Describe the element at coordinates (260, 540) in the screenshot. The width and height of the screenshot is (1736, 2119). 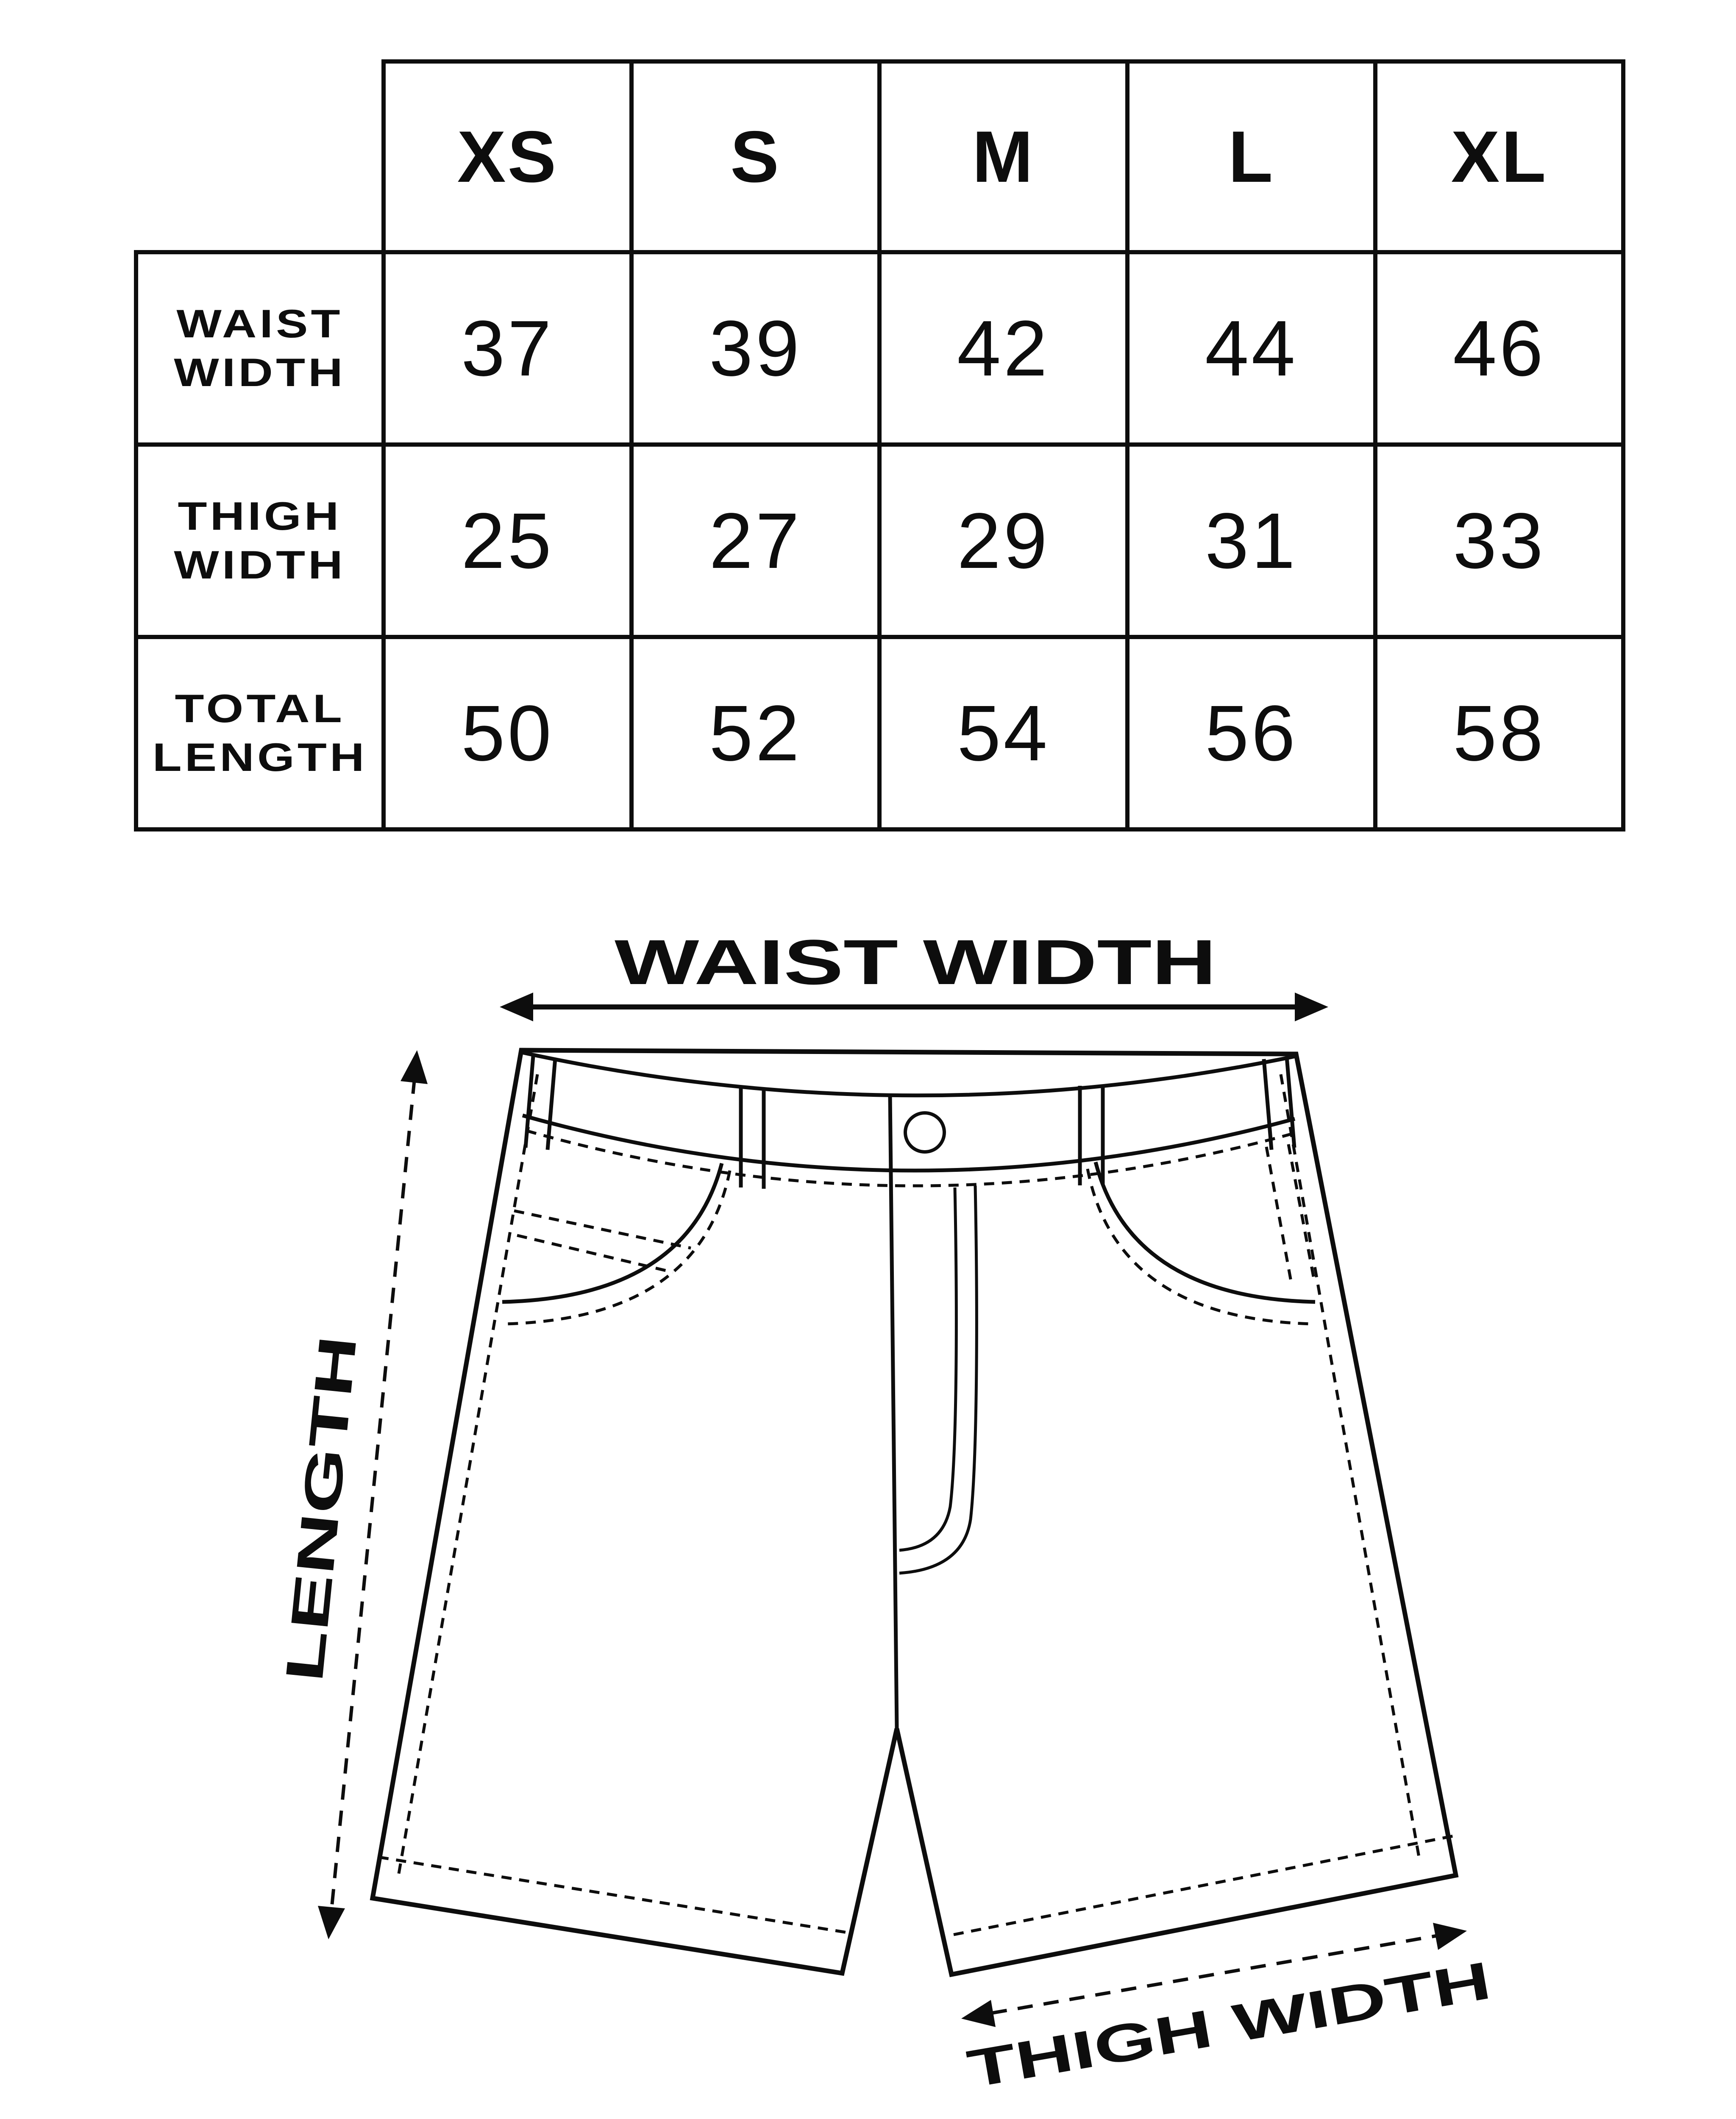
I see `row-label-thigh-width: THIGH WIDTH` at that location.